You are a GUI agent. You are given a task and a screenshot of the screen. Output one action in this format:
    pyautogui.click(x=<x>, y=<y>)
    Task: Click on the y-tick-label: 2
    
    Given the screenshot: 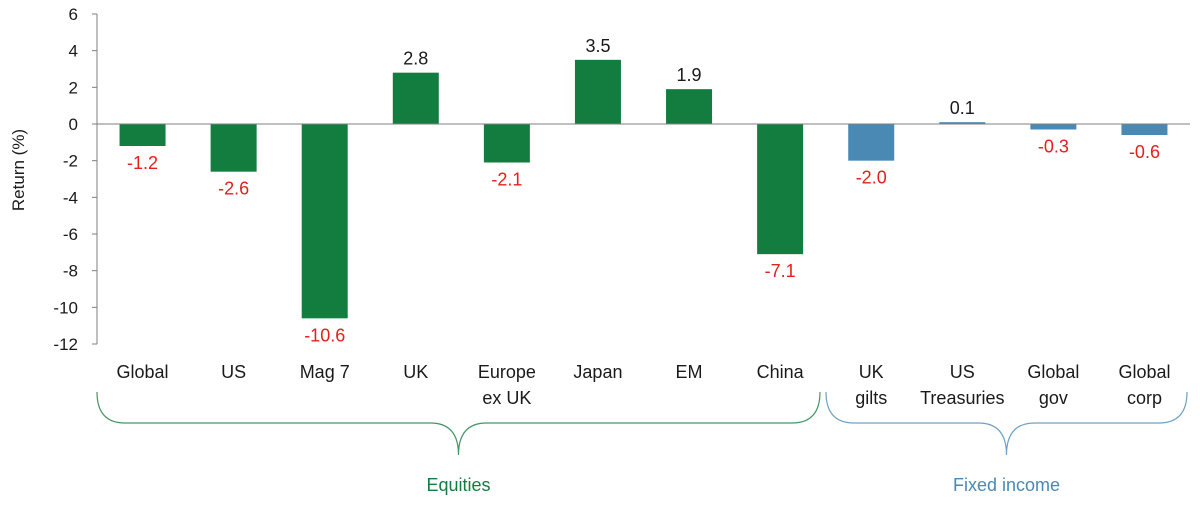 What is the action you would take?
    pyautogui.click(x=73, y=87)
    